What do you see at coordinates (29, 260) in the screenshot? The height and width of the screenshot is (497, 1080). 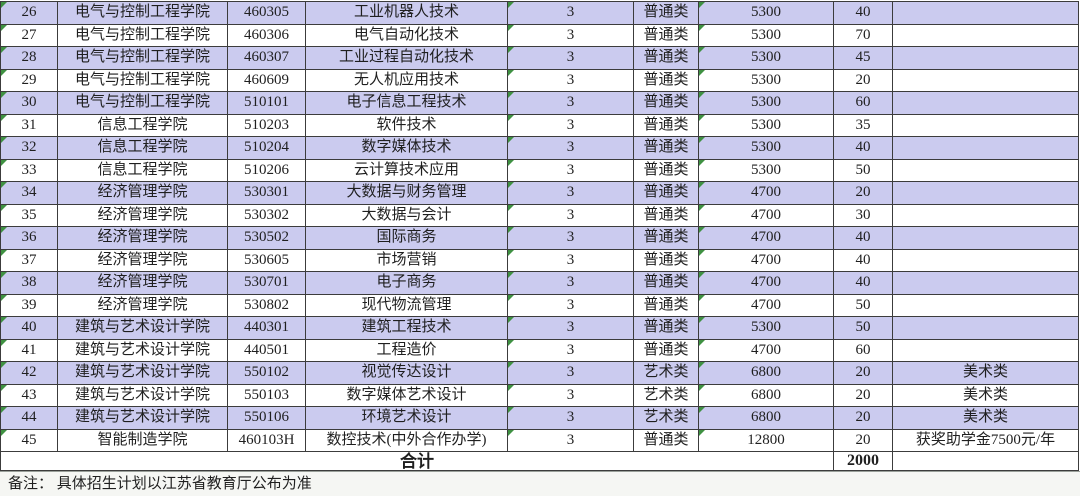 I see `cell-row-number: 37` at bounding box center [29, 260].